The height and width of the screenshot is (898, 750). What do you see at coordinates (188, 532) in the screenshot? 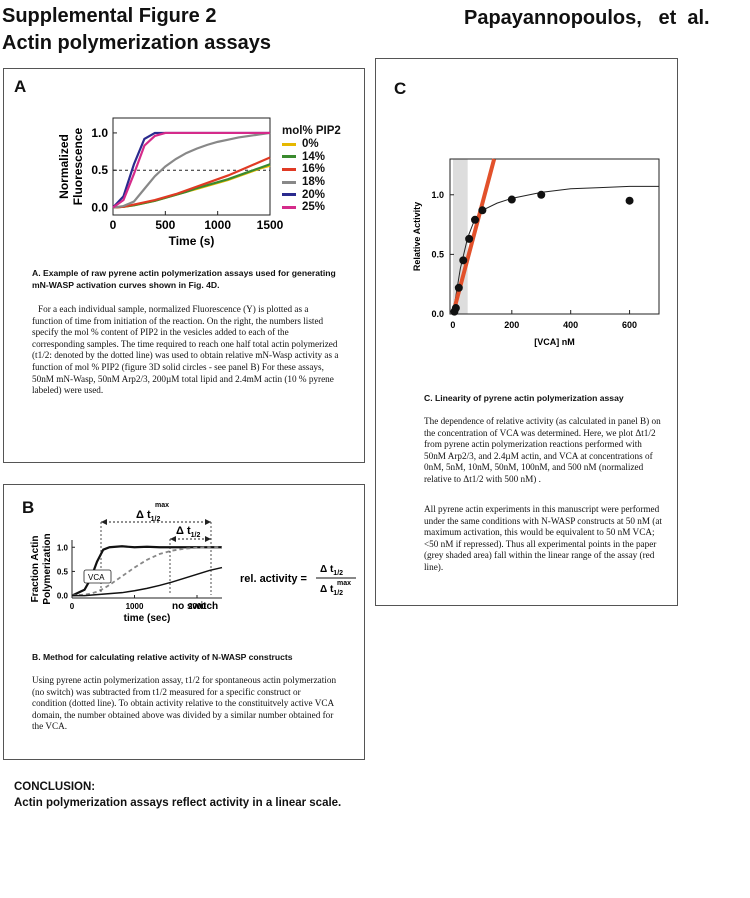
I see `dt-label: Δ t1/2` at bounding box center [188, 532].